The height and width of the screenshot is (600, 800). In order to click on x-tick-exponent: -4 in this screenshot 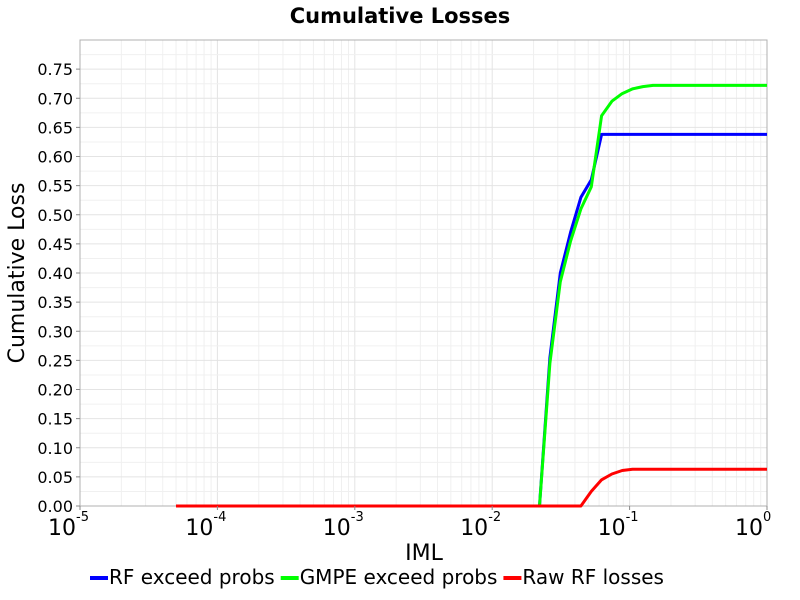, I will do `click(219, 517)`.